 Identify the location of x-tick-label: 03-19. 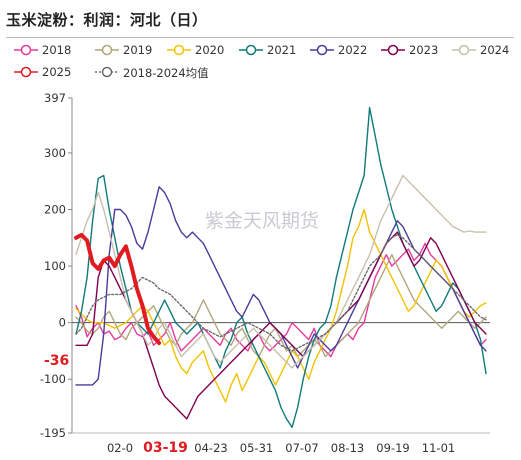
(165, 448).